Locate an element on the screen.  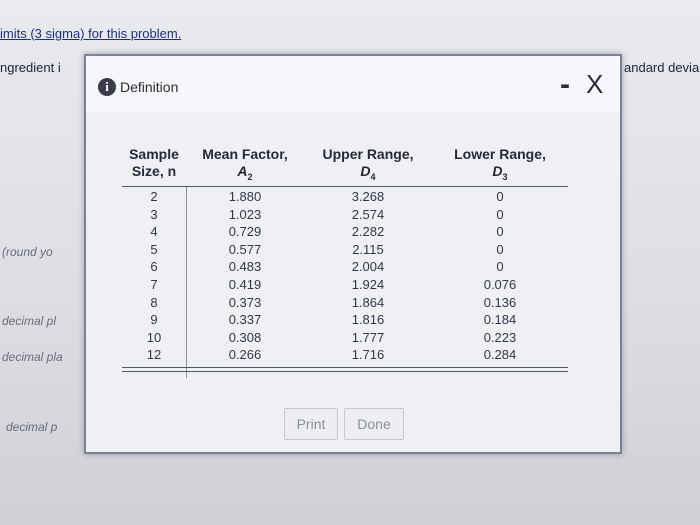
table-cell: 1.816 is located at coordinates (368, 320).